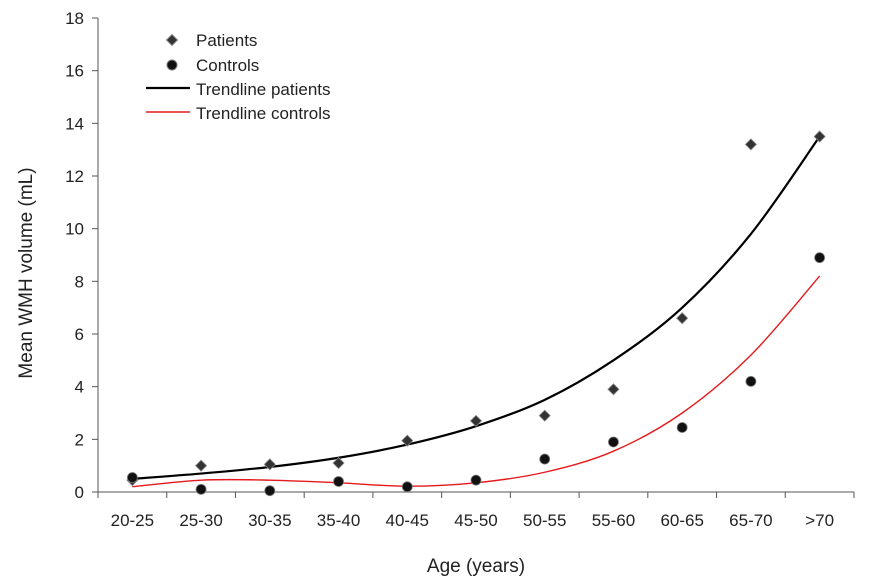  What do you see at coordinates (200, 520) in the screenshot?
I see `x-tick-label: 25-30` at bounding box center [200, 520].